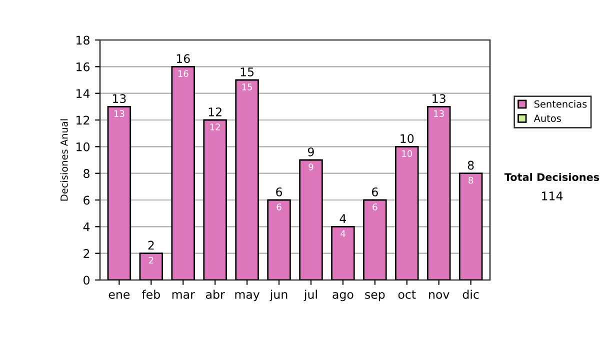 Image resolution: width=600 pixels, height=340 pixels. I want to click on data-label: 4, so click(343, 233).